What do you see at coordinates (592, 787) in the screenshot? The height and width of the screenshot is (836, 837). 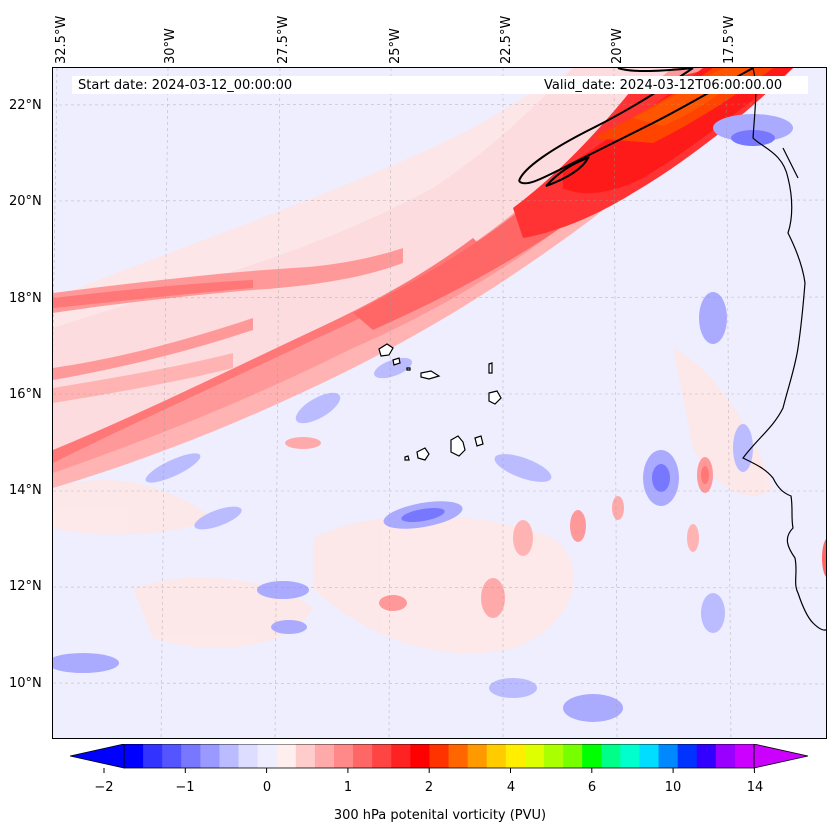 I see `colorbar-tick-label: 6` at bounding box center [592, 787].